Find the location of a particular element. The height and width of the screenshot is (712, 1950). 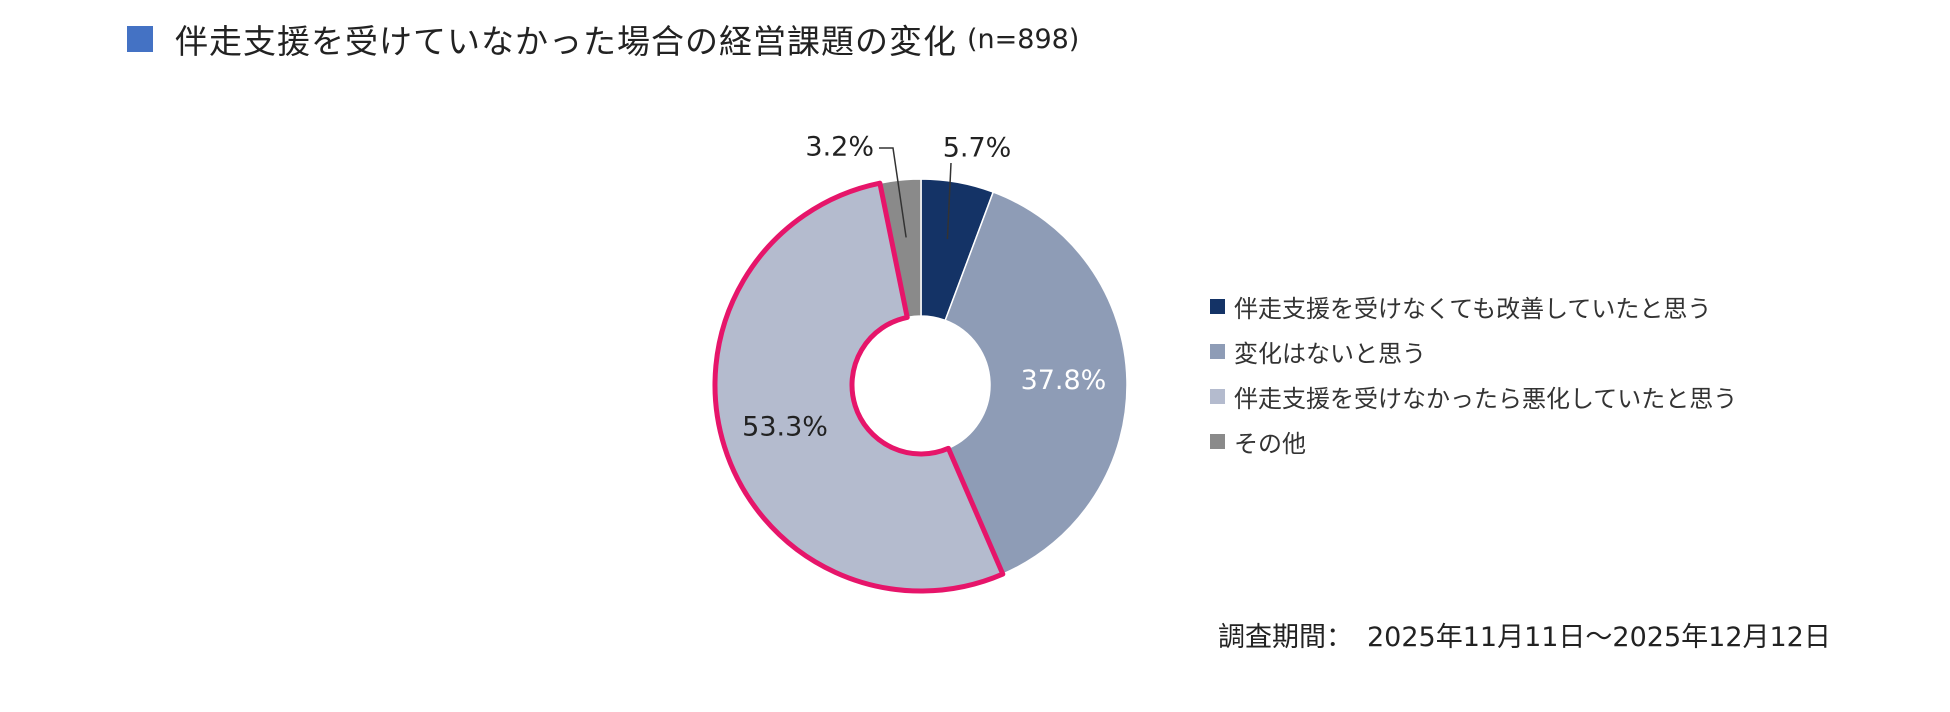

slice-1-label: 5.7% is located at coordinates (977, 148).